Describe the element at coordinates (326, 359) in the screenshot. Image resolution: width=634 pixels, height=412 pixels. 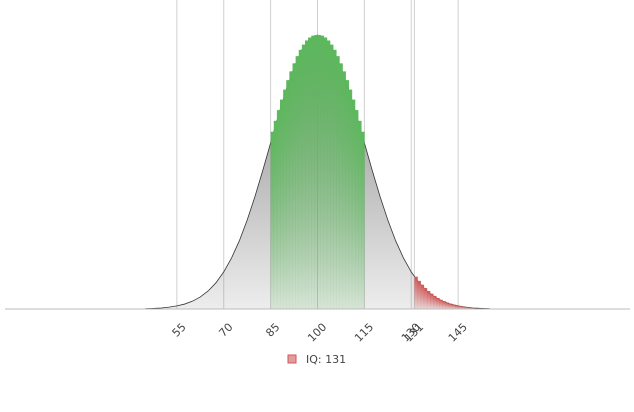
I see `legend-label: IQ: 131` at that location.